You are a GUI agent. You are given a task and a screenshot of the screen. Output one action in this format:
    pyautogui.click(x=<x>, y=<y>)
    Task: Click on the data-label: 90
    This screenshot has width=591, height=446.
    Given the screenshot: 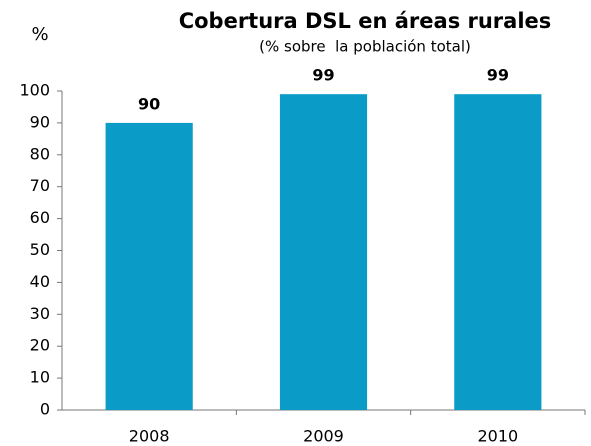 What is the action you would take?
    pyautogui.click(x=149, y=103)
    